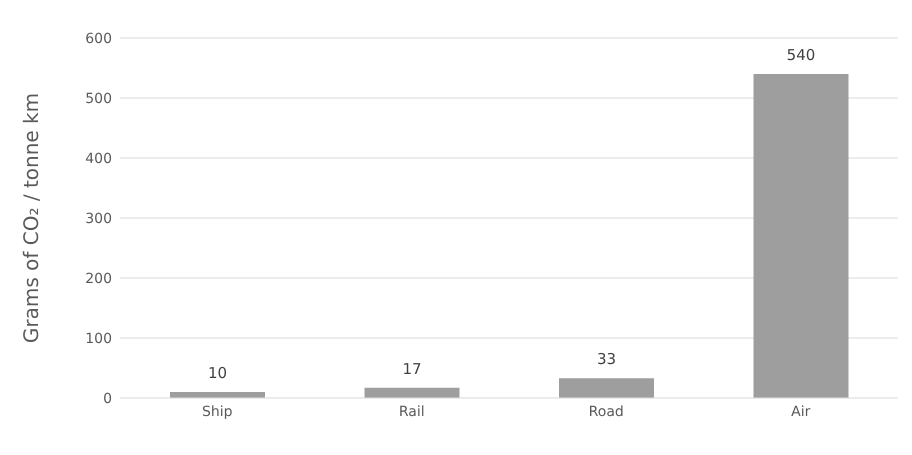 This screenshot has height=455, width=912. I want to click on y-tick-label: 600, so click(98, 38).